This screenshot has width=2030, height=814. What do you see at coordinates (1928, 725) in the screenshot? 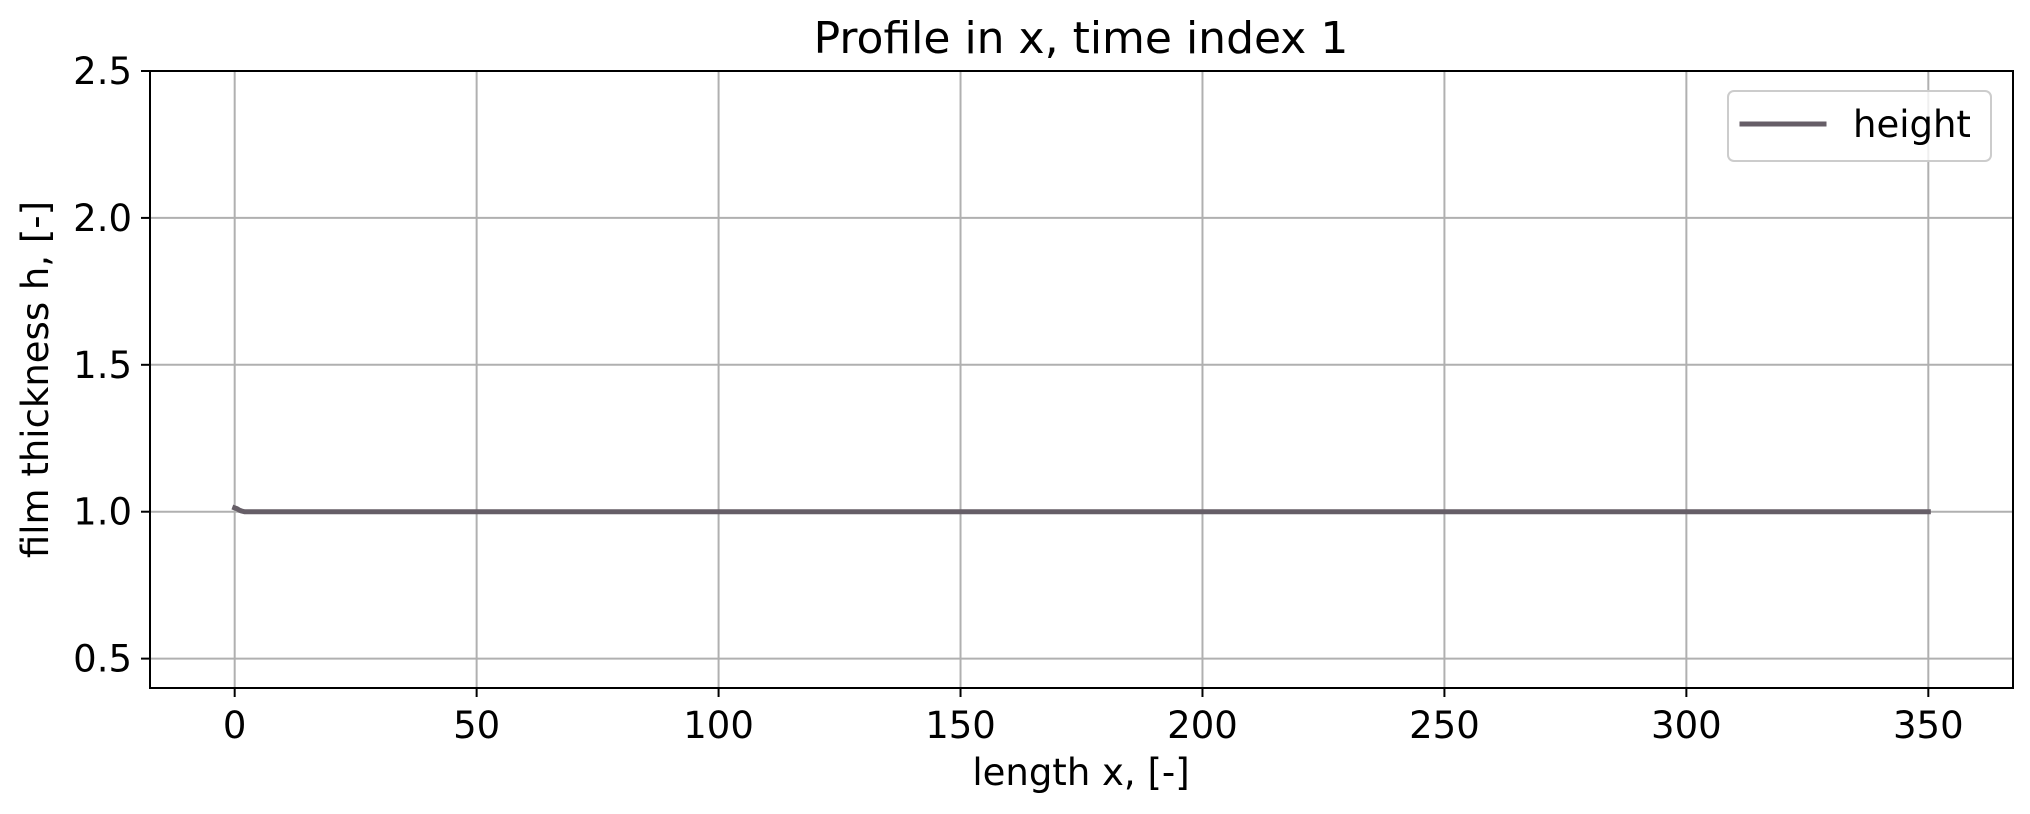
I see `x-tick-label: 350` at bounding box center [1928, 725].